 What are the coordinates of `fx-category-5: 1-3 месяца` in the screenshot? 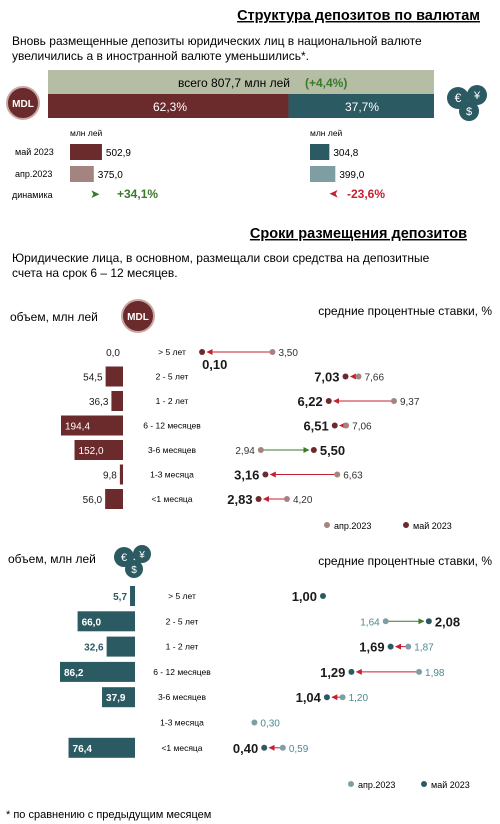 It's located at (182, 723).